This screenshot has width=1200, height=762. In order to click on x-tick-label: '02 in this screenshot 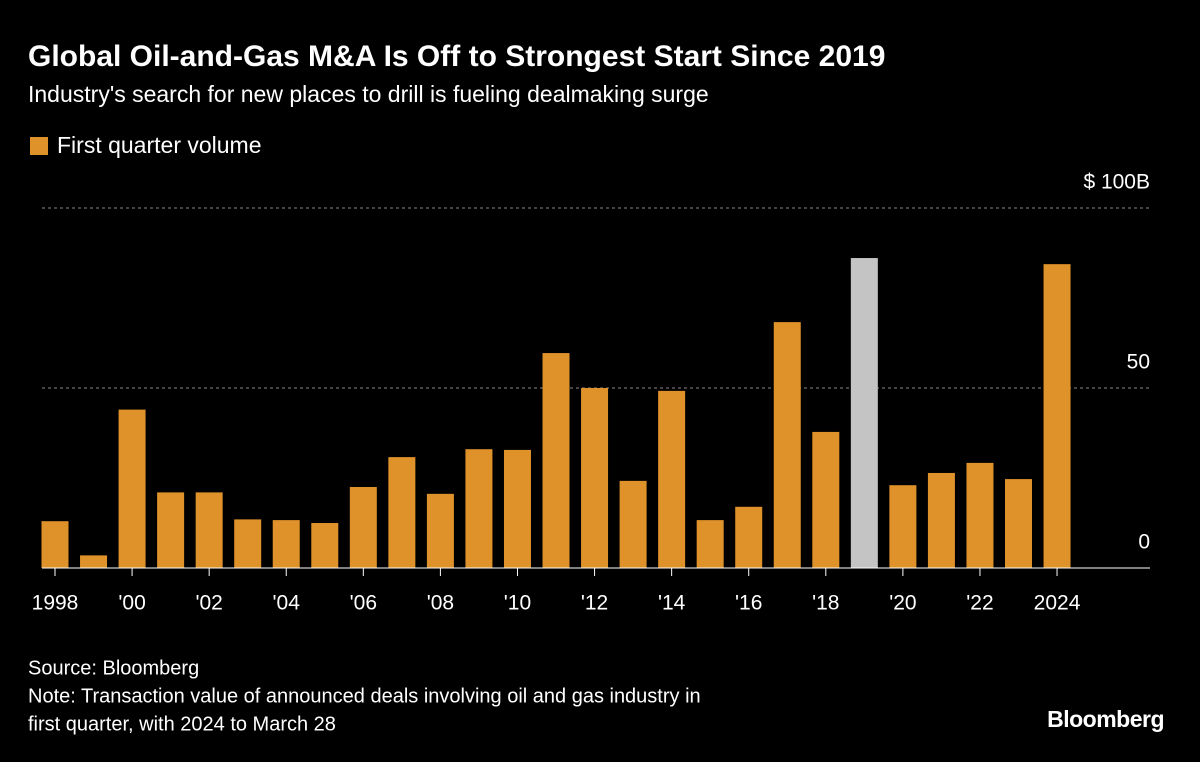, I will do `click(208, 603)`.